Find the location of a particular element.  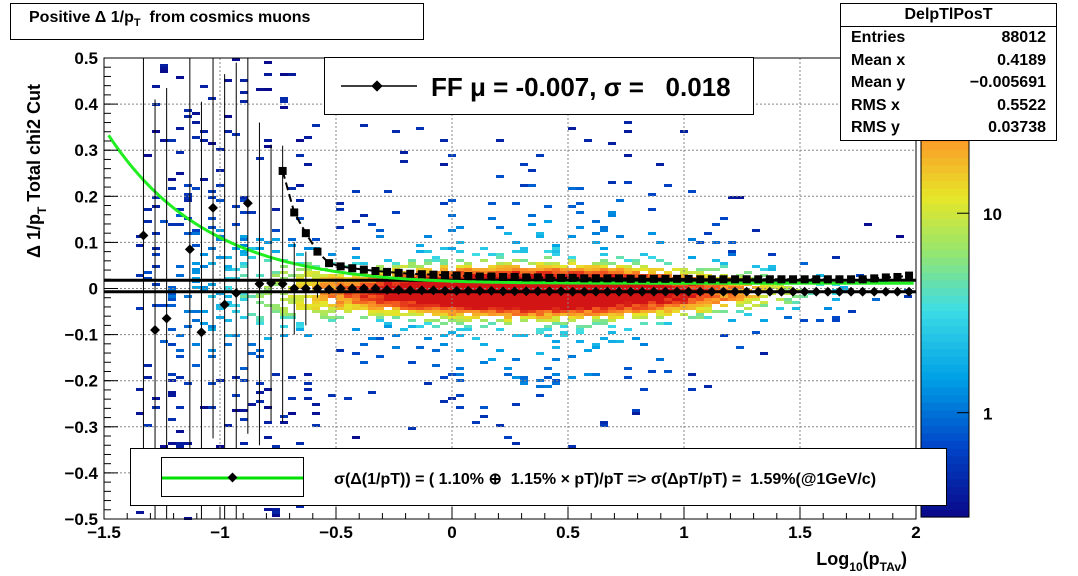

y-tick-label: 0.3 is located at coordinates (86, 150).